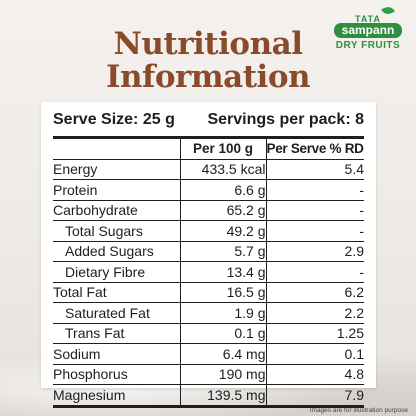  Describe the element at coordinates (315, 374) in the screenshot. I see `rda-value: 4.8` at that location.